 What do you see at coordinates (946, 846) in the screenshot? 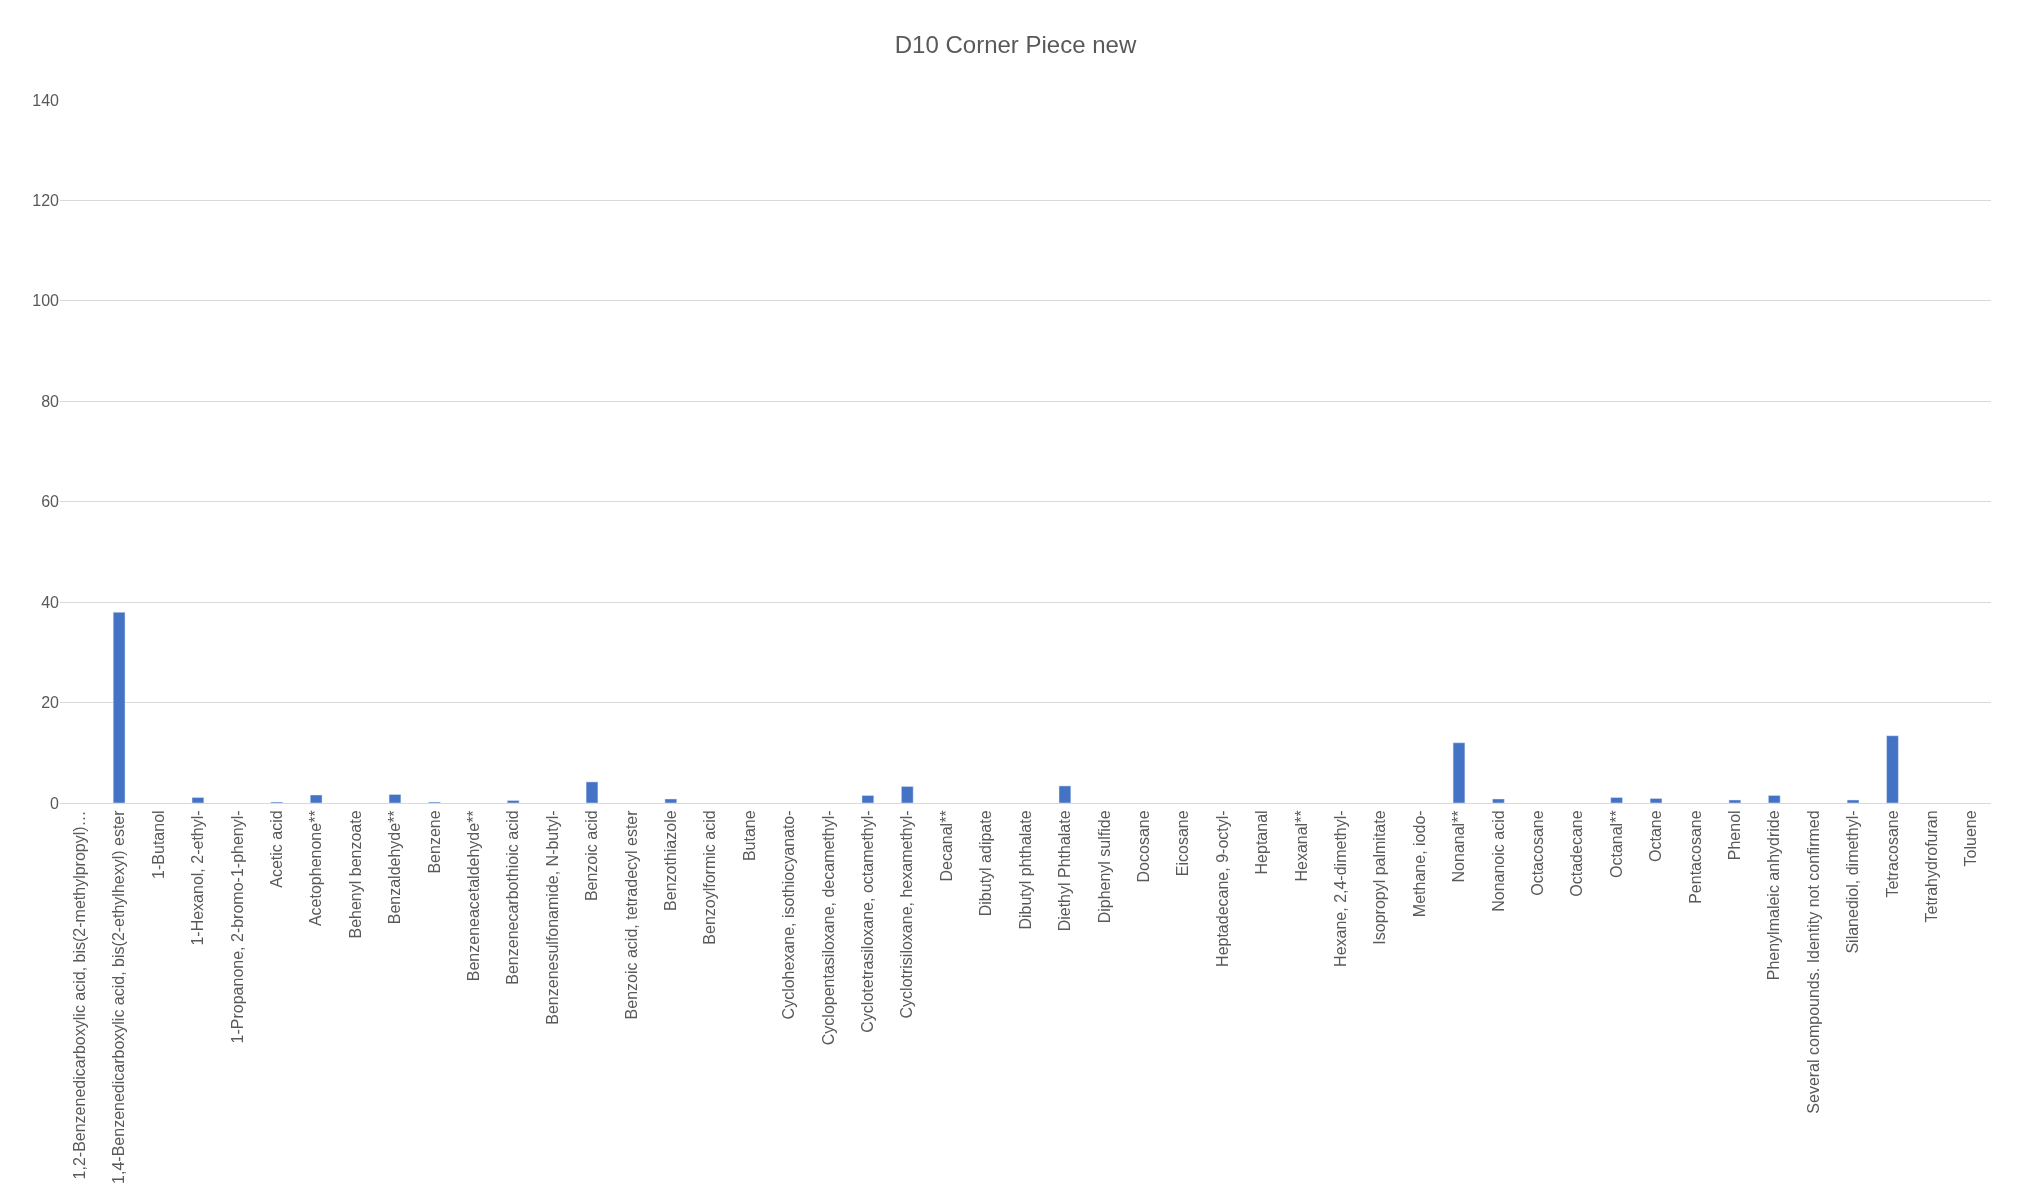
I see `x-tick-label: Decanal**` at bounding box center [946, 846].